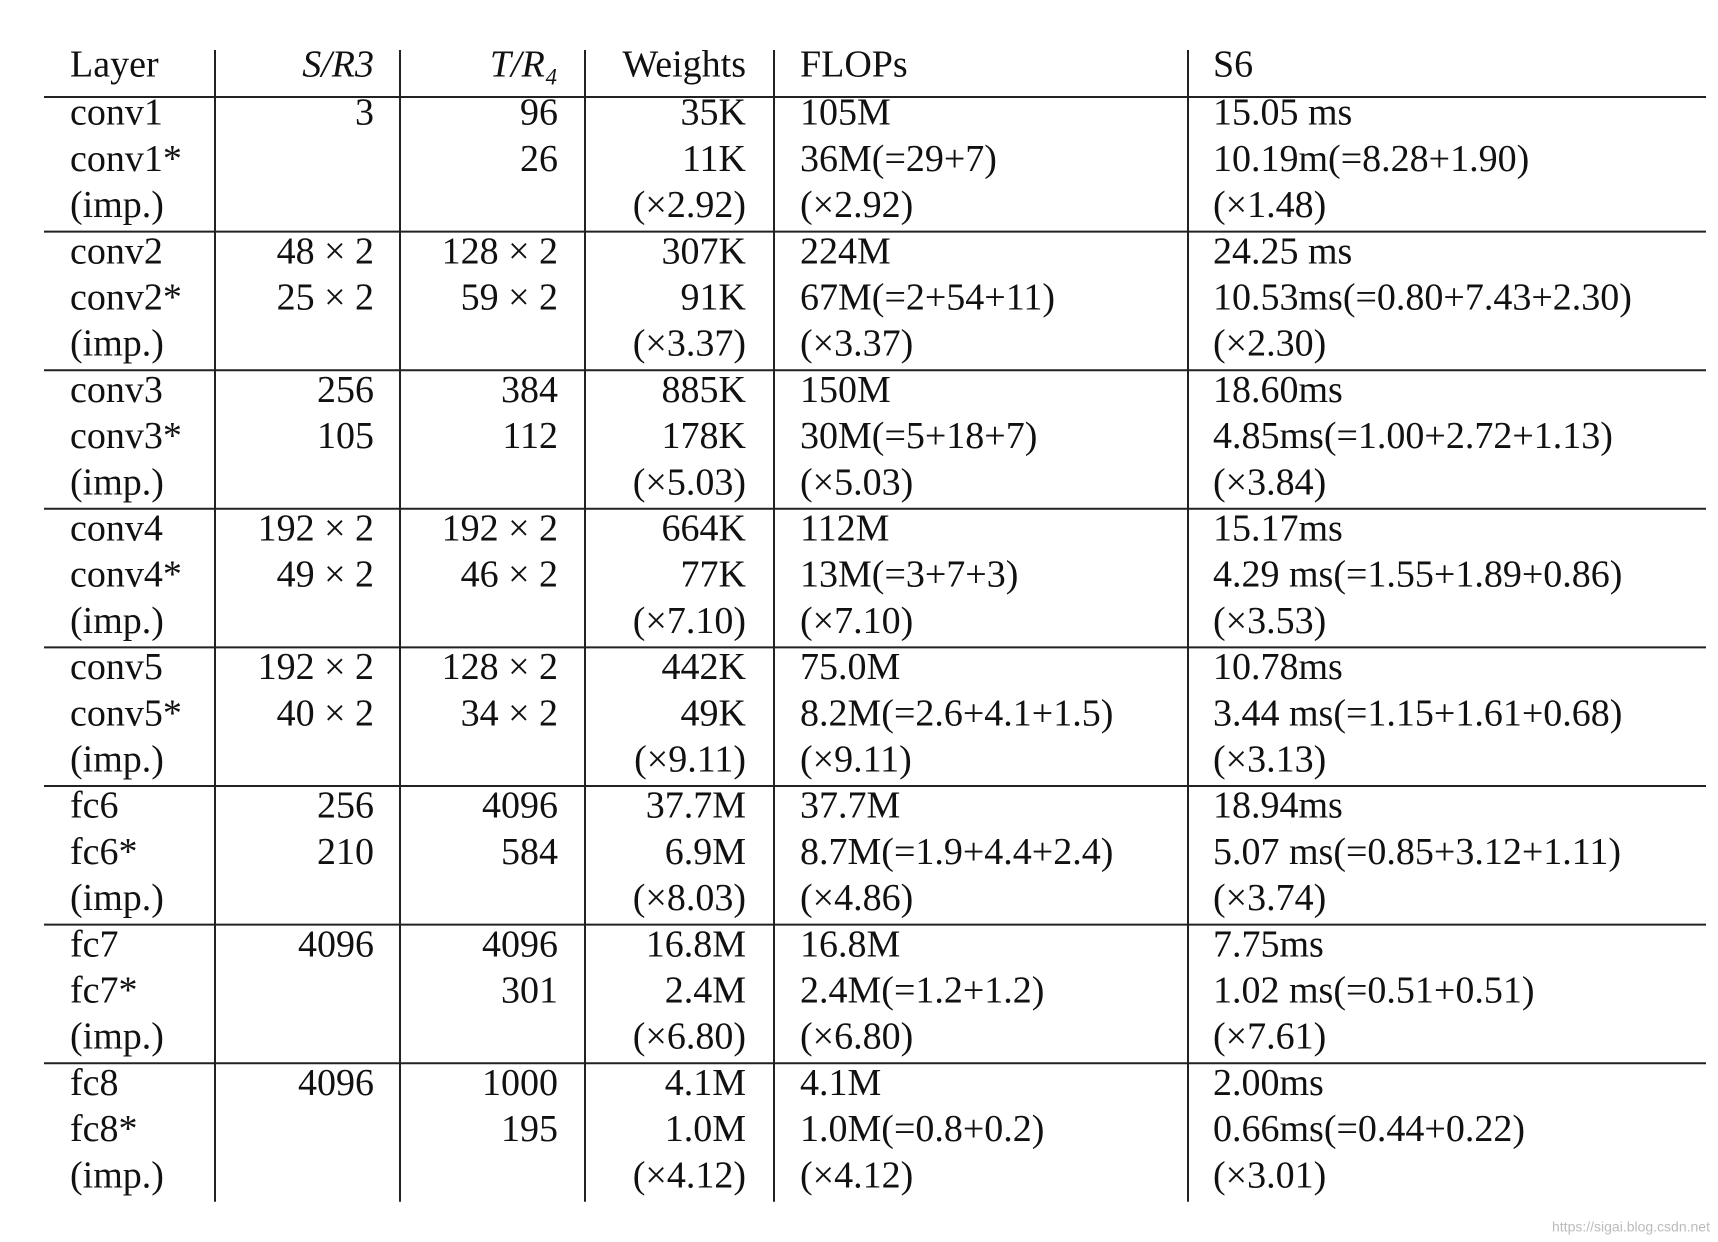 The height and width of the screenshot is (1242, 1718). Describe the element at coordinates (345, 852) in the screenshot. I see `cell: 210` at that location.